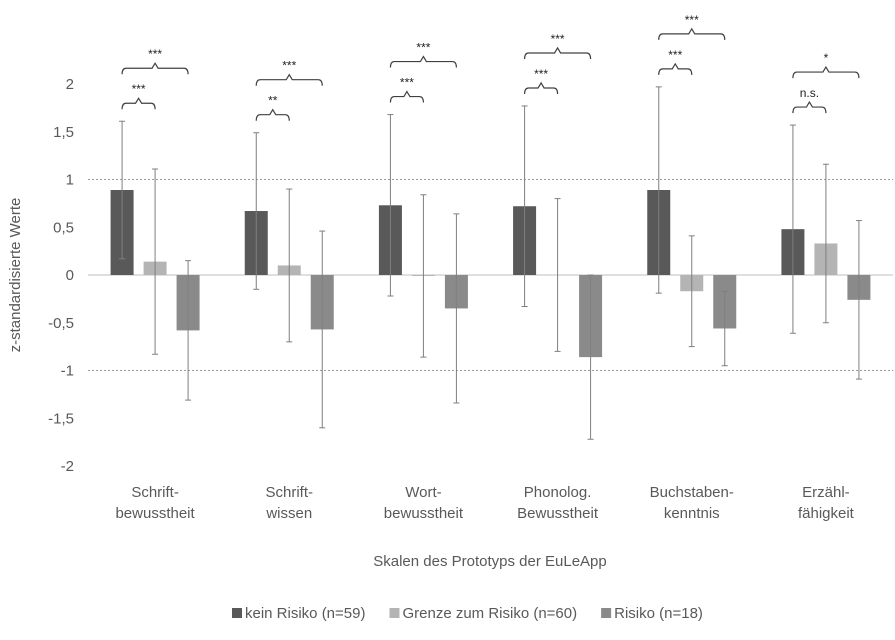 The height and width of the screenshot is (640, 895). I want to click on x-axis-title: Skalen des Prototyps der EuLeApp, so click(489, 561).